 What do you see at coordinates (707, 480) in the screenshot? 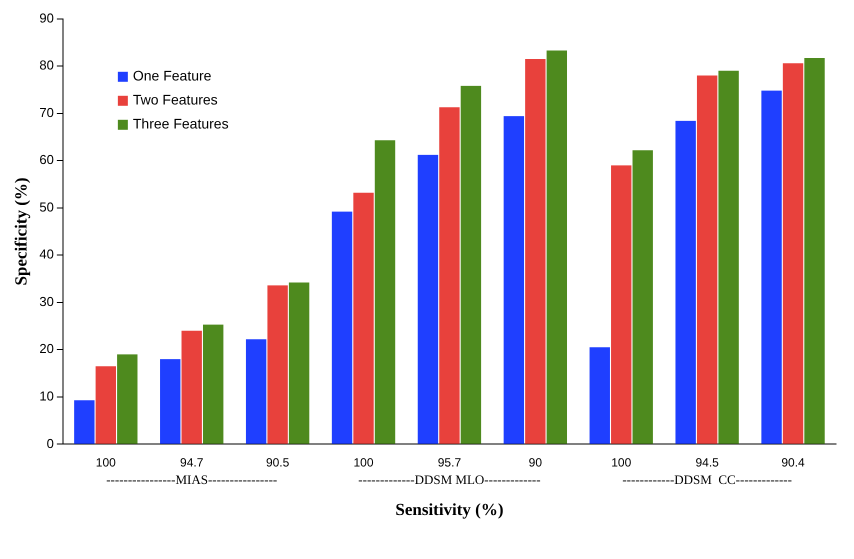
I see `text: ------------DDSM CC-------------` at bounding box center [707, 480].